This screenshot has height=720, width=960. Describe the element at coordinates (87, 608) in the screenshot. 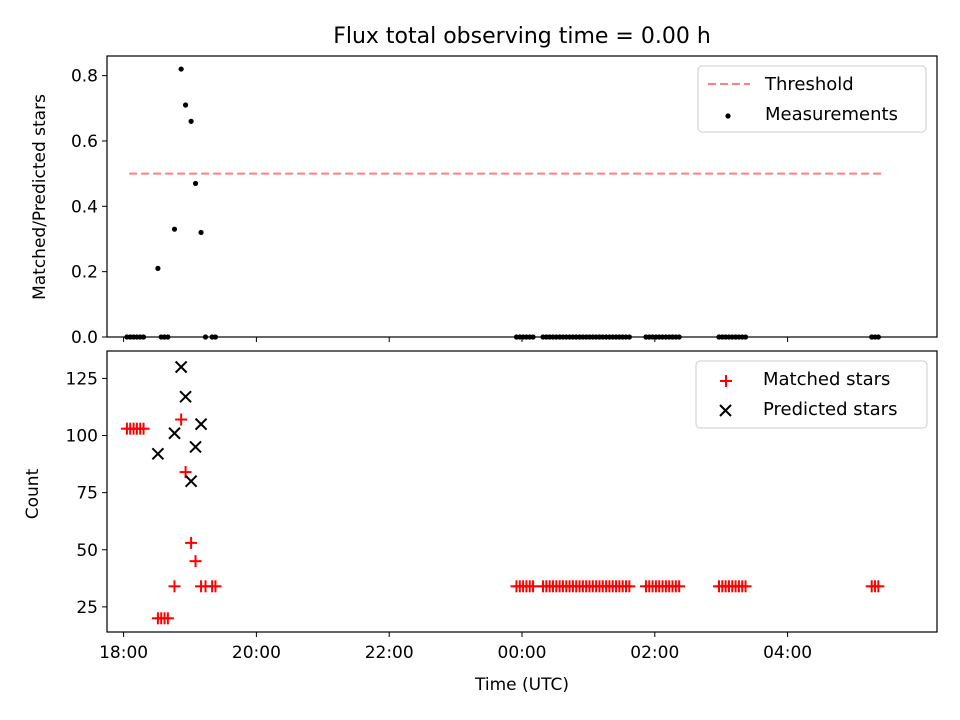

I see `star-counts-ytick-label: 25` at that location.